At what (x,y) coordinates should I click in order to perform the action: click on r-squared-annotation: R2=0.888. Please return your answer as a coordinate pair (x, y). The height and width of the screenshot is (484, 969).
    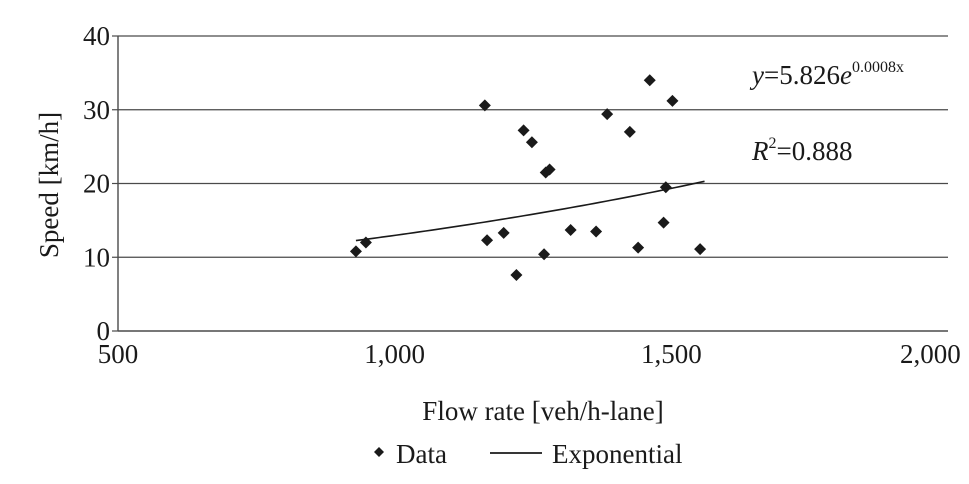
    Looking at the image, I should click on (801, 150).